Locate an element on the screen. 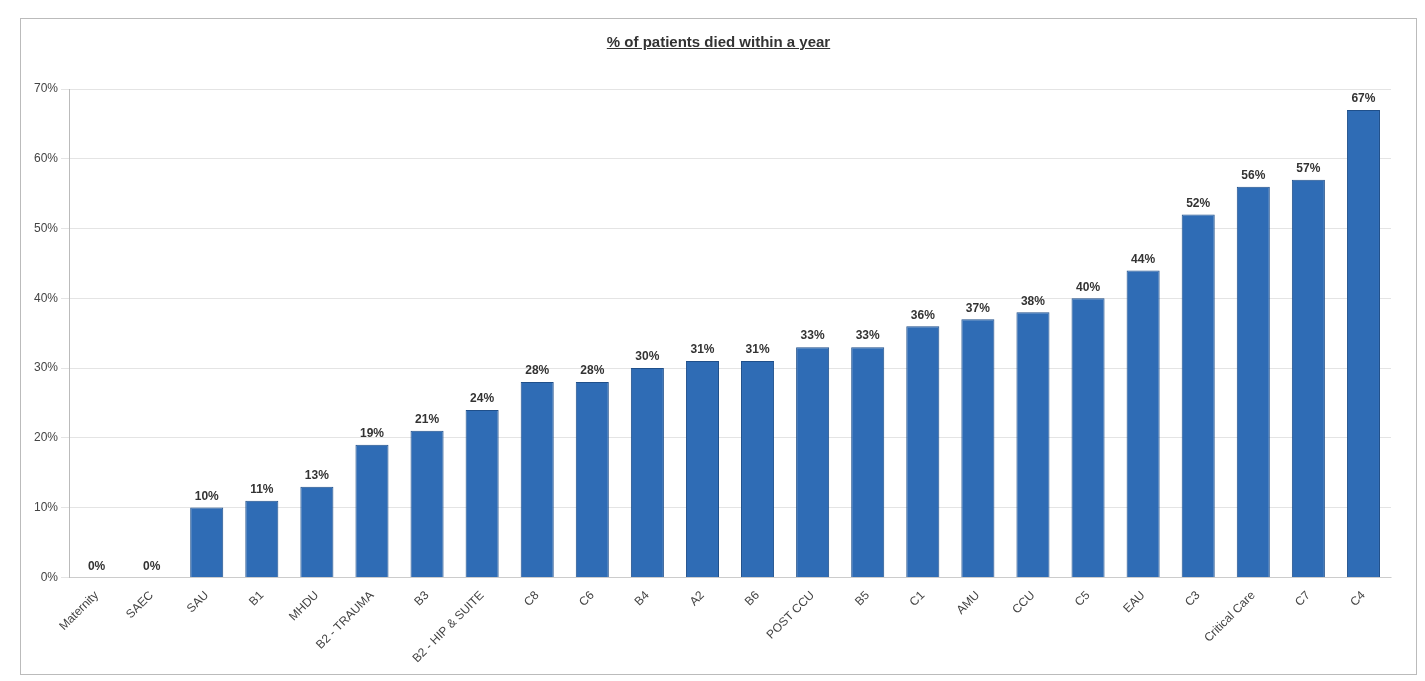 The height and width of the screenshot is (681, 1425). data-label: 37% is located at coordinates (978, 307).